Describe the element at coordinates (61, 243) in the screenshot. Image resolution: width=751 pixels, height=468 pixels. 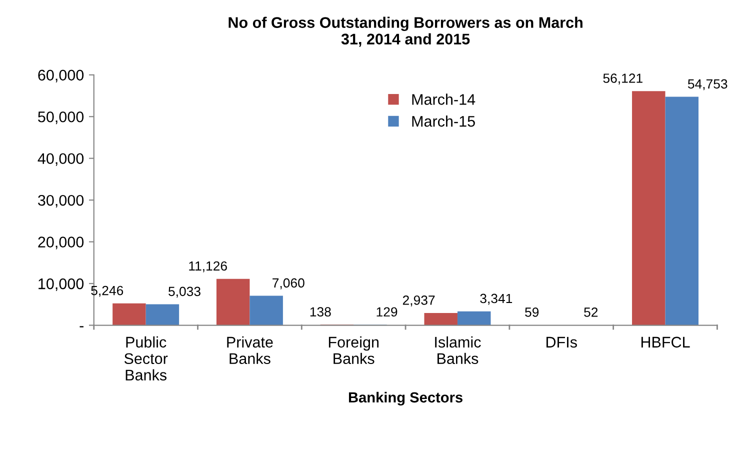
I see `y-tick-label: 20,000` at that location.